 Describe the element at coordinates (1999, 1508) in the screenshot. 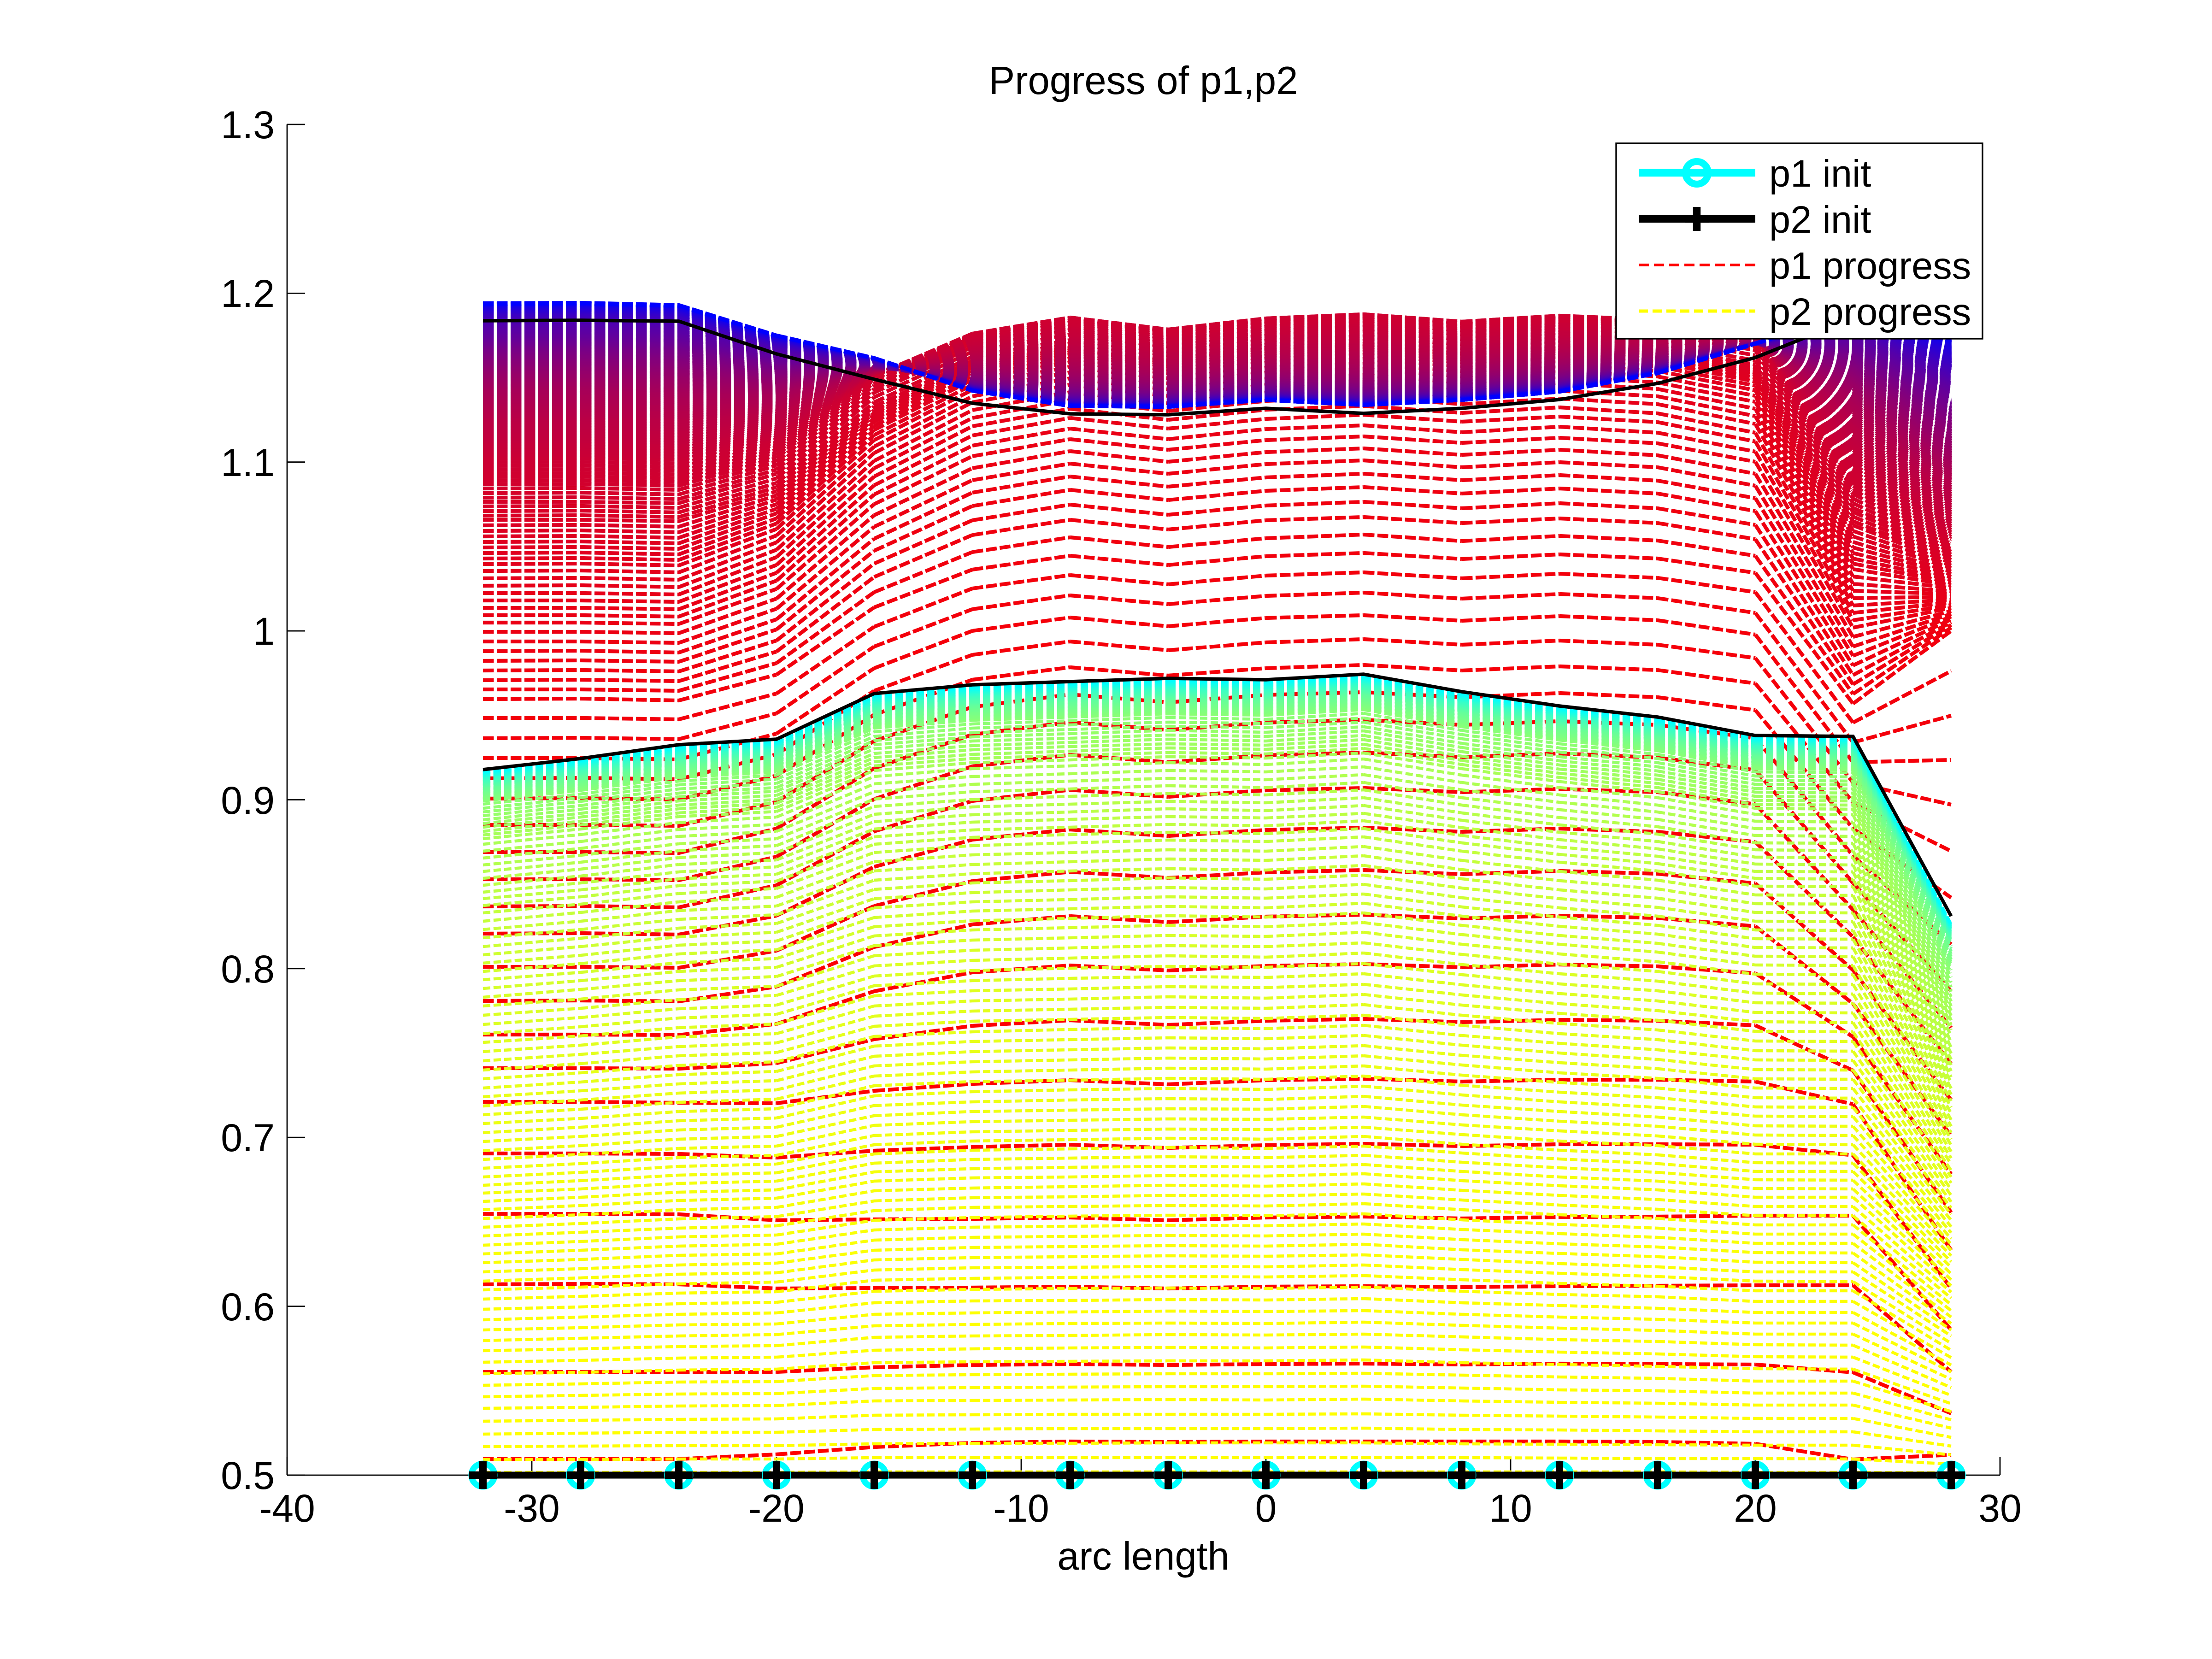

I see `svg-text: 30` at that location.